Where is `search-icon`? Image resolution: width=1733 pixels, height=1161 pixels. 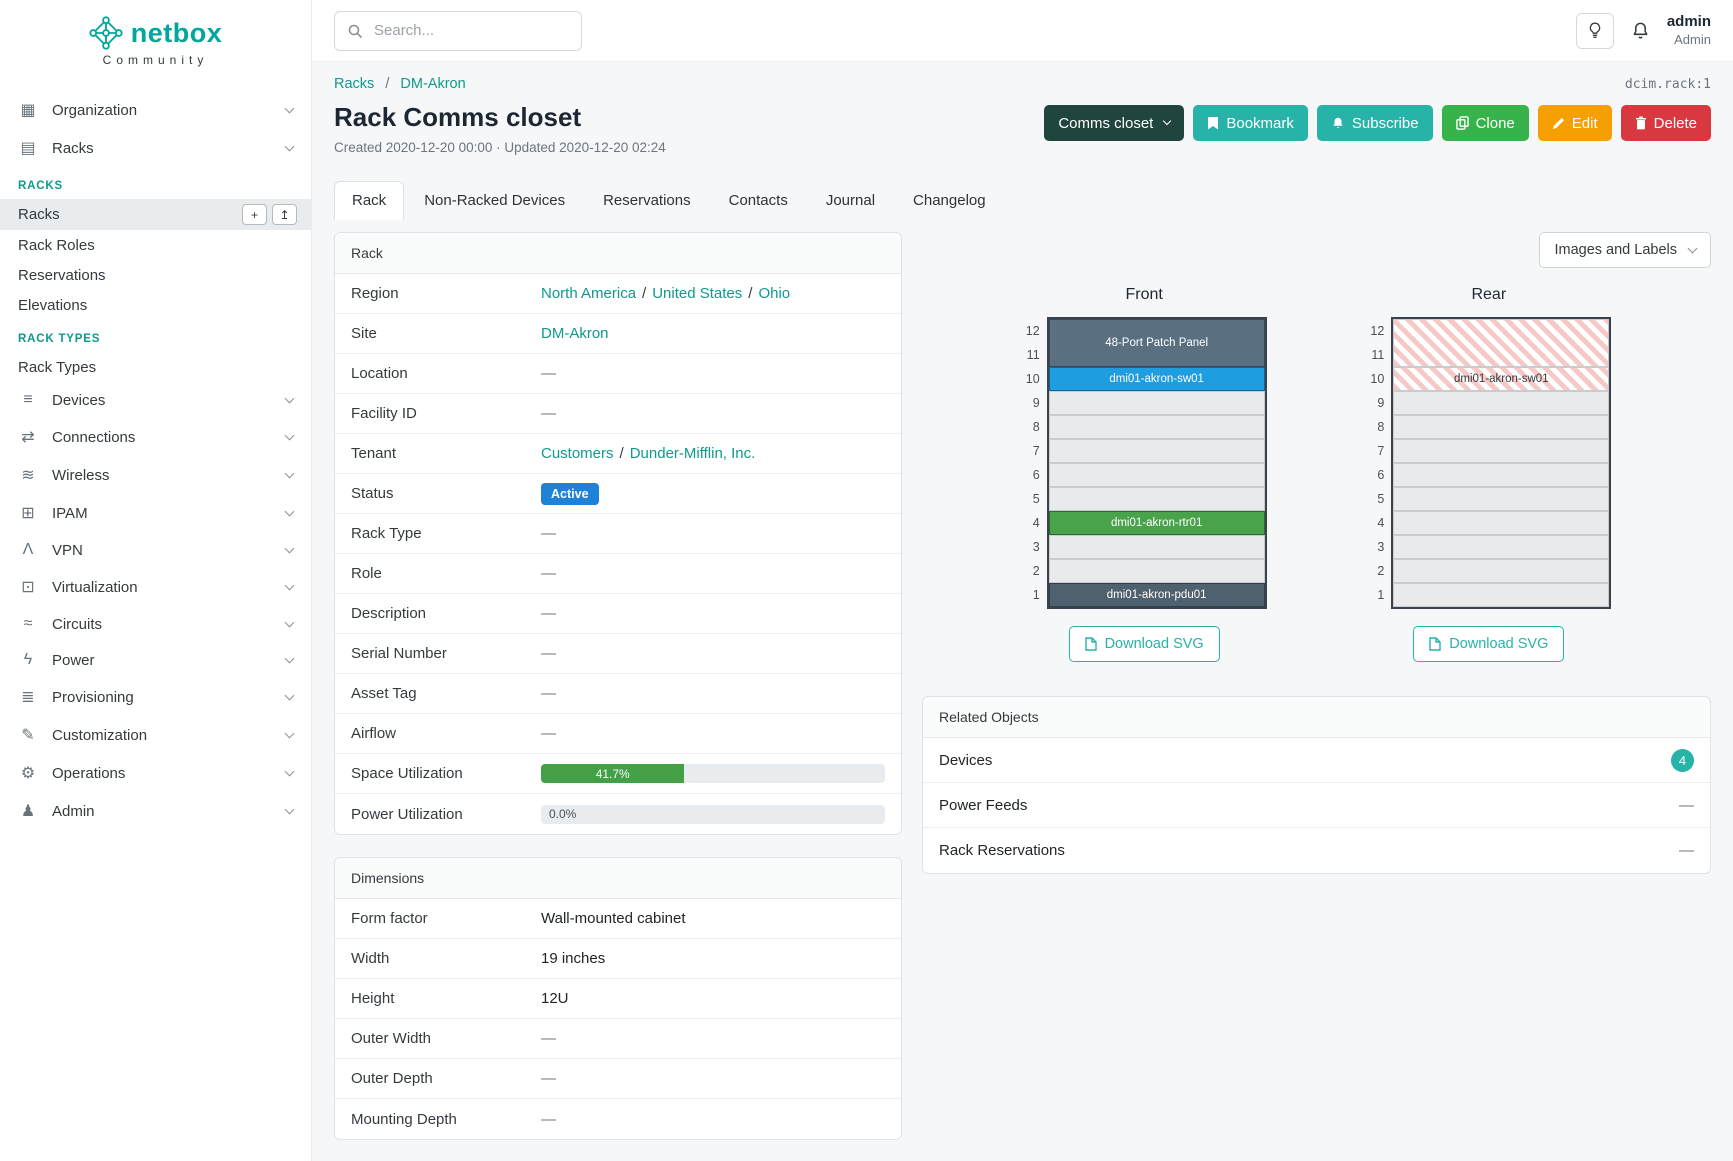 search-icon is located at coordinates (355, 31).